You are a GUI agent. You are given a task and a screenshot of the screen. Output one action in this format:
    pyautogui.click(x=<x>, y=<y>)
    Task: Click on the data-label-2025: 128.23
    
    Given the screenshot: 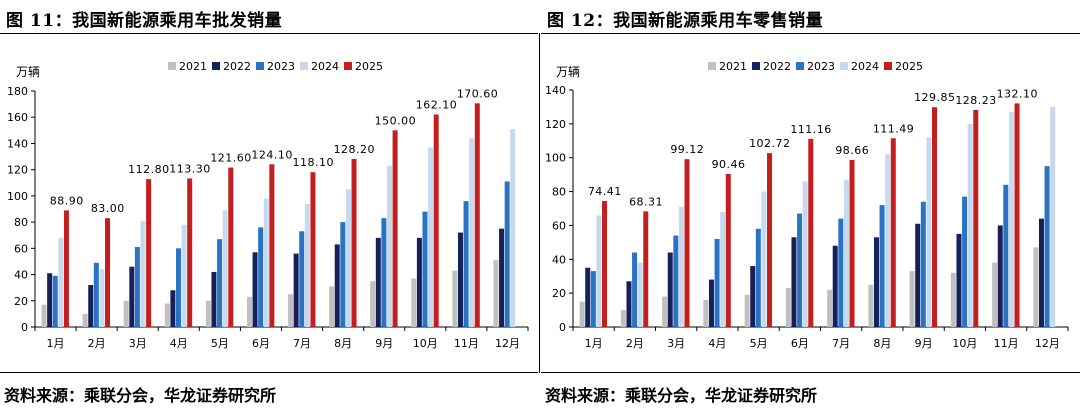 What is the action you would take?
    pyautogui.click(x=976, y=100)
    